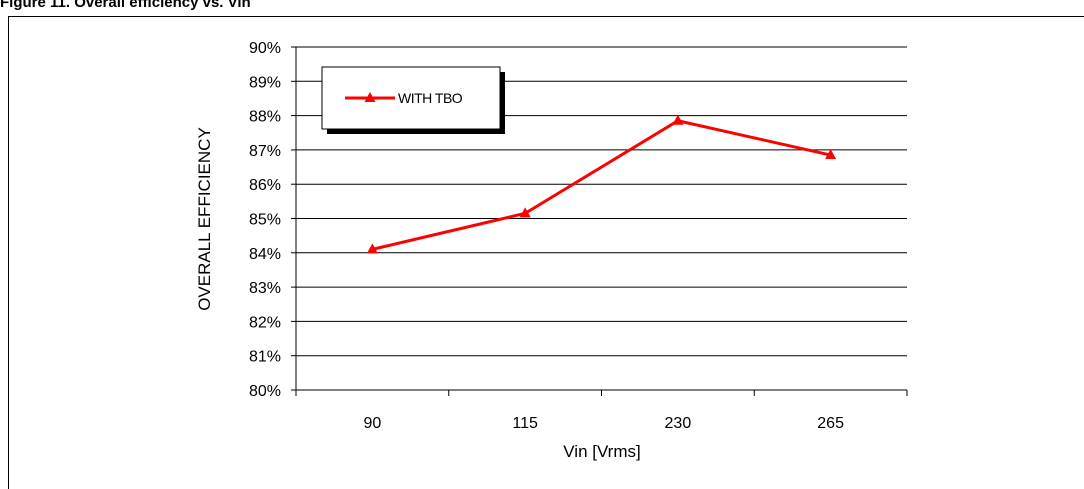  Describe the element at coordinates (830, 423) in the screenshot. I see `x-tick-label: 265` at that location.